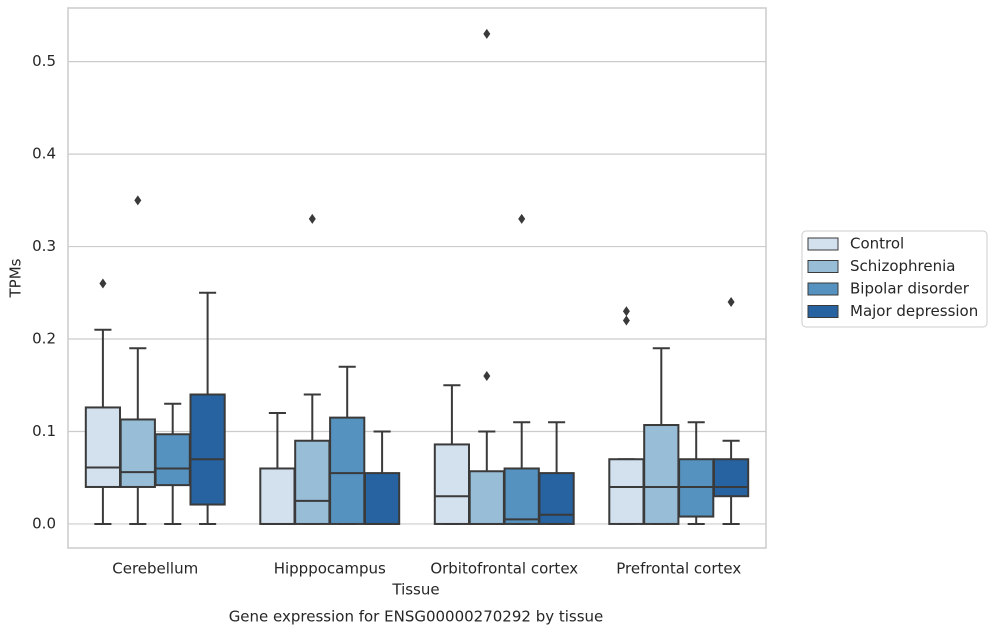  Describe the element at coordinates (44, 246) in the screenshot. I see `y-tick-label: 0.3` at that location.